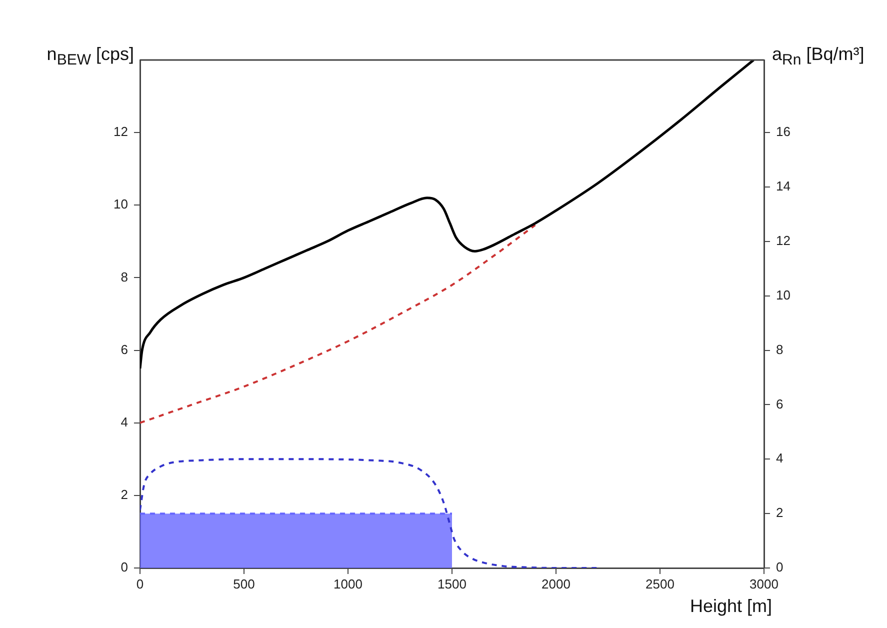 The image size is (887, 628). Describe the element at coordinates (780, 349) in the screenshot. I see `y2-tick-label: 8` at that location.